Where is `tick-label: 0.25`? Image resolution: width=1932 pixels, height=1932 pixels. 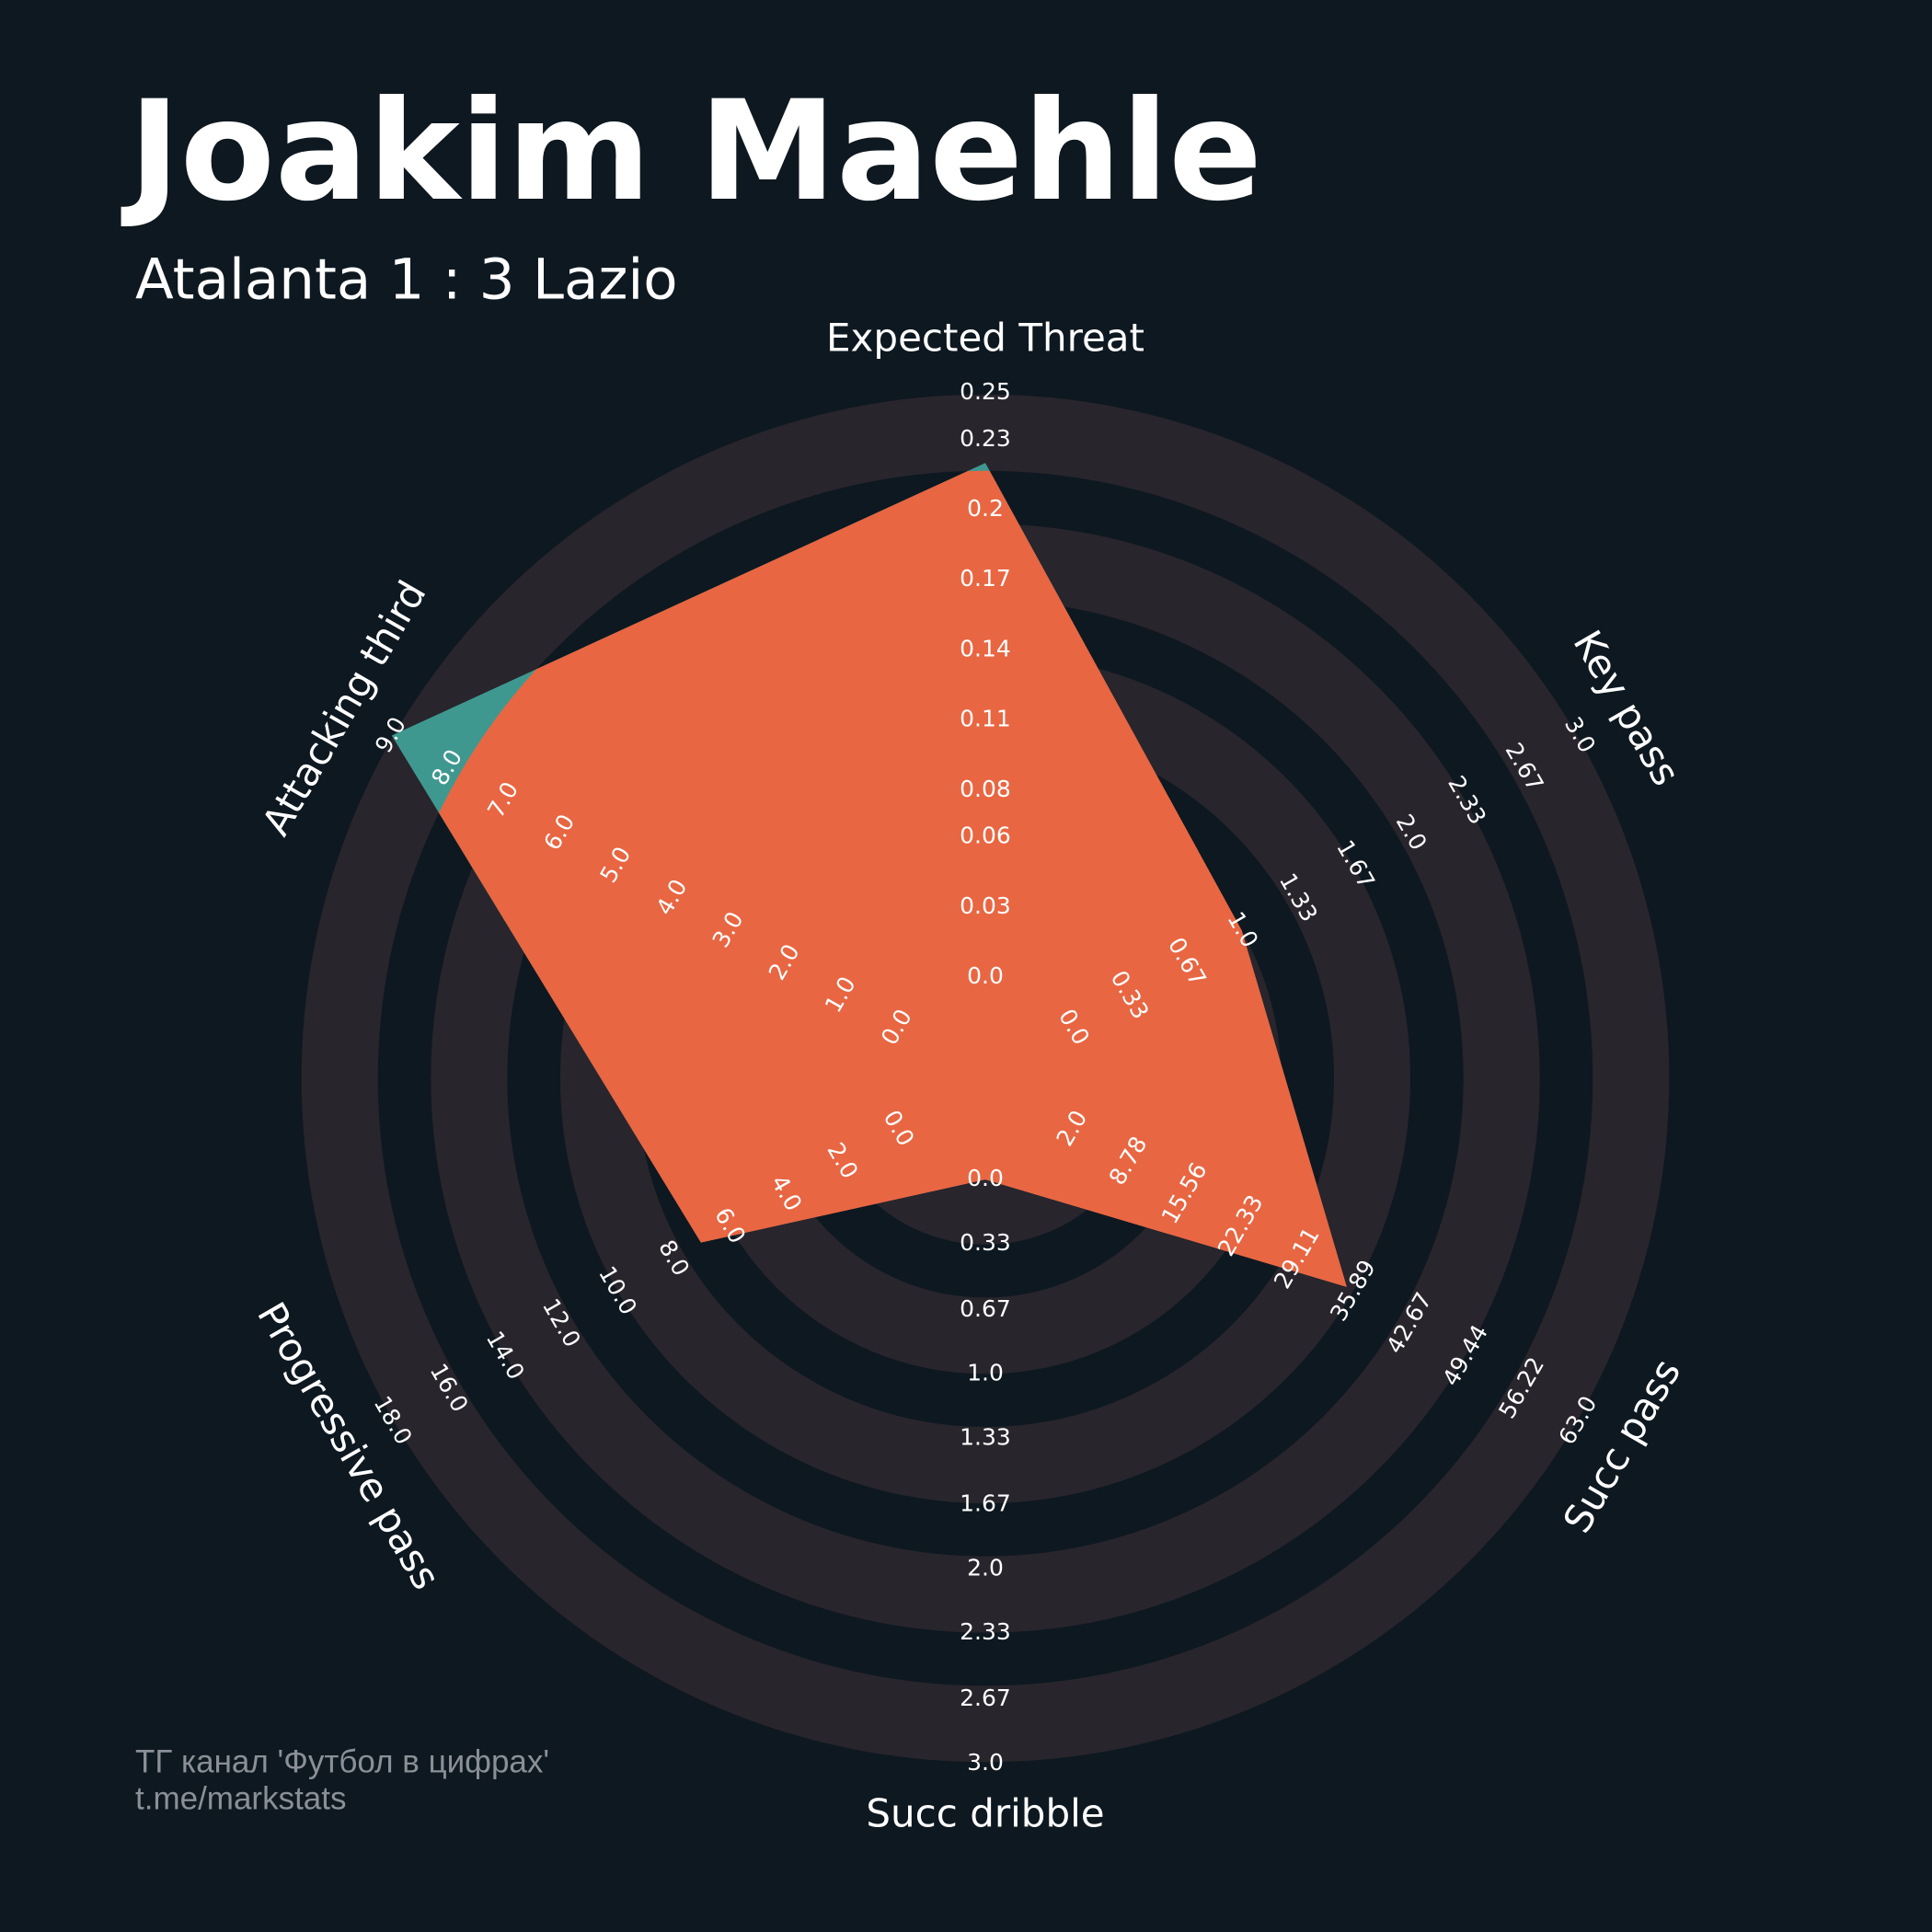 tick-label: 0.25 is located at coordinates (985, 391).